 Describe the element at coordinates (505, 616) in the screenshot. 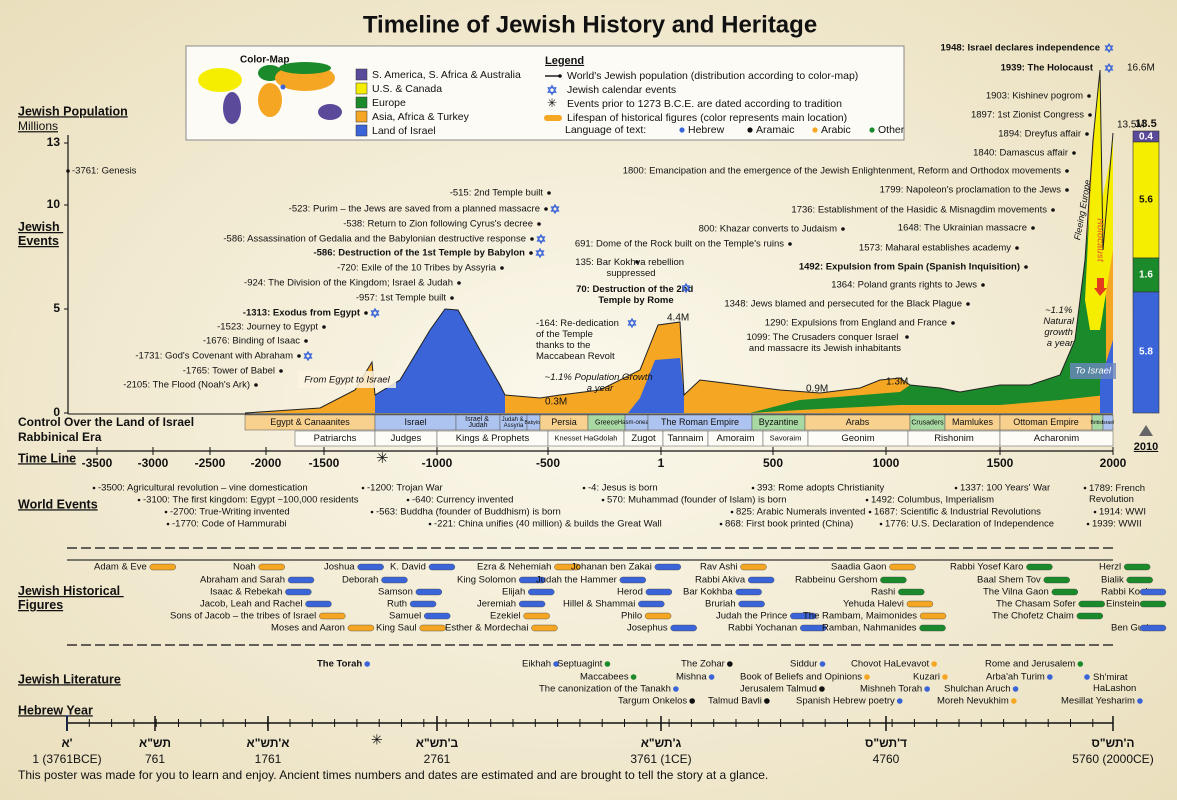

I see `historical-figure: Ezekiel` at that location.